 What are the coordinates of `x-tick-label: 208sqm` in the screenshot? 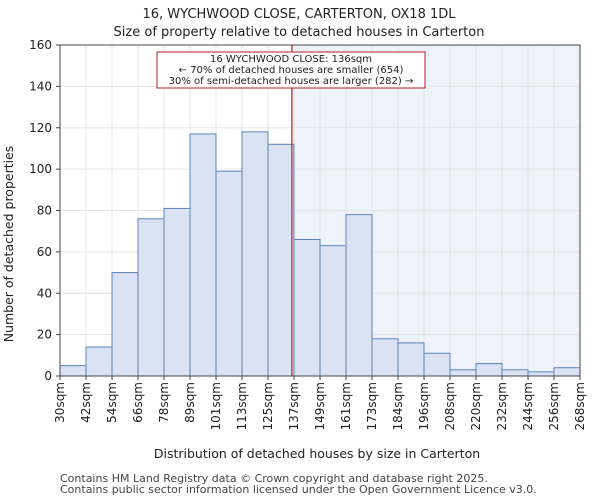 It's located at (450, 406).